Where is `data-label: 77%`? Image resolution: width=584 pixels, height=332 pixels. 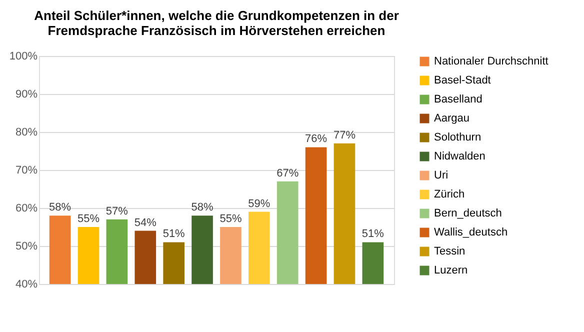 data-label: 77% is located at coordinates (344, 135).